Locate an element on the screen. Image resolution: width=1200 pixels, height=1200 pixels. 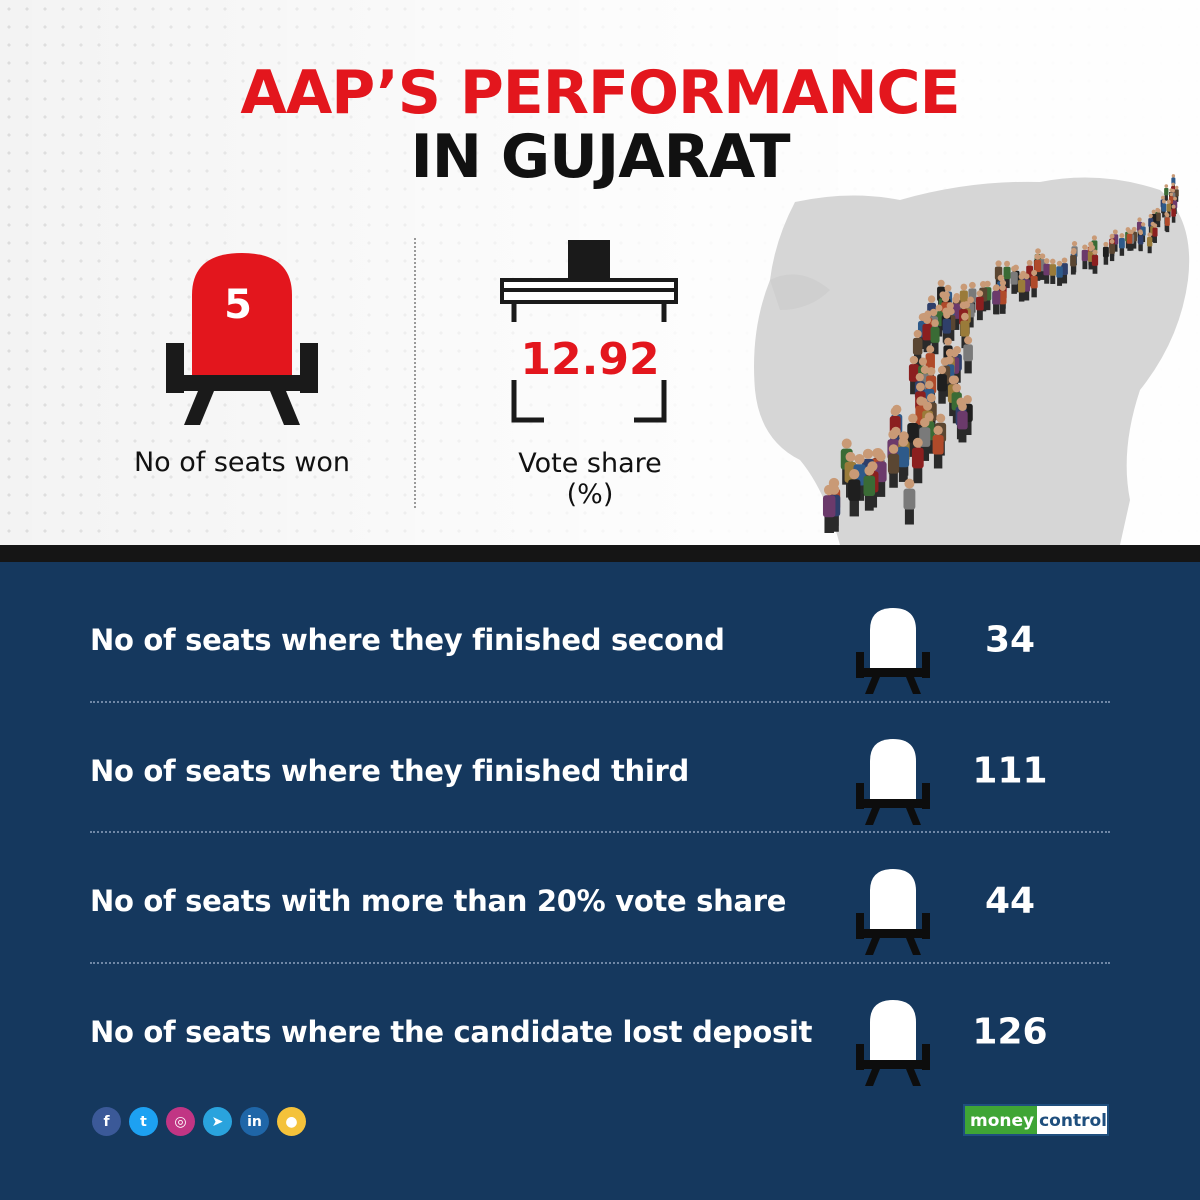
stat-label: No of seats where they finished second is located at coordinates (407, 640).